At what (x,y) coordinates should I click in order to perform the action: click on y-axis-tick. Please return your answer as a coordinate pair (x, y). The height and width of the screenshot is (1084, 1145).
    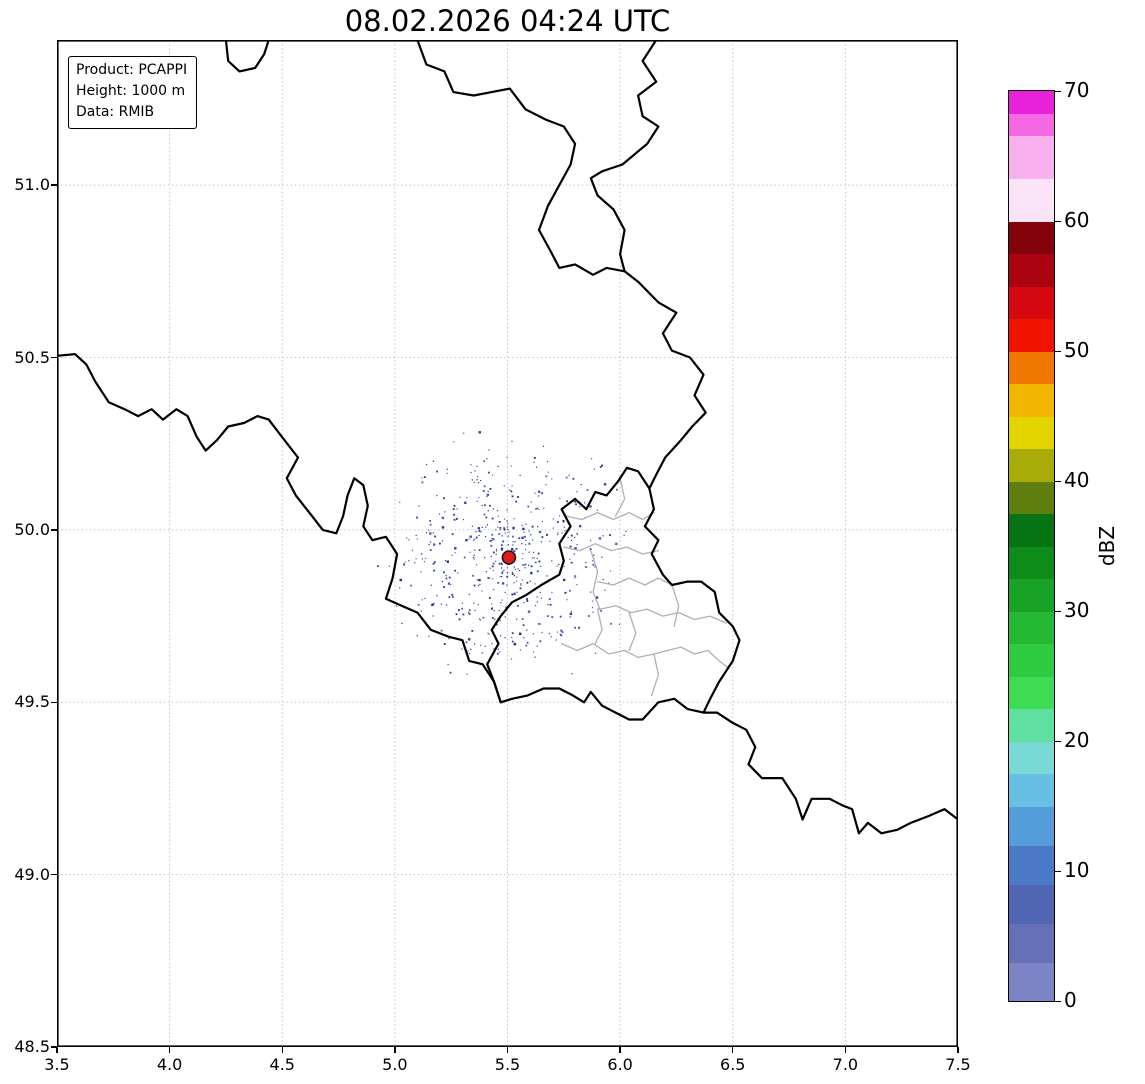
    Looking at the image, I should click on (54, 357).